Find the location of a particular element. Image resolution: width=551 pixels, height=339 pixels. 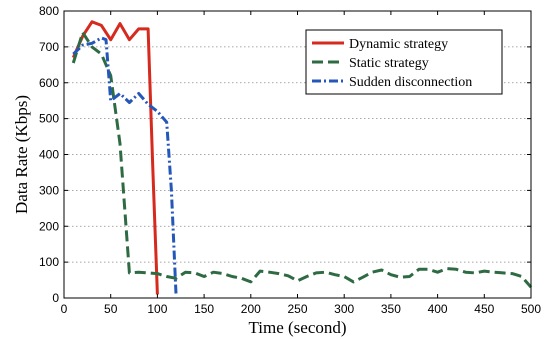

y-tick-label: 400 is located at coordinates (49, 155).